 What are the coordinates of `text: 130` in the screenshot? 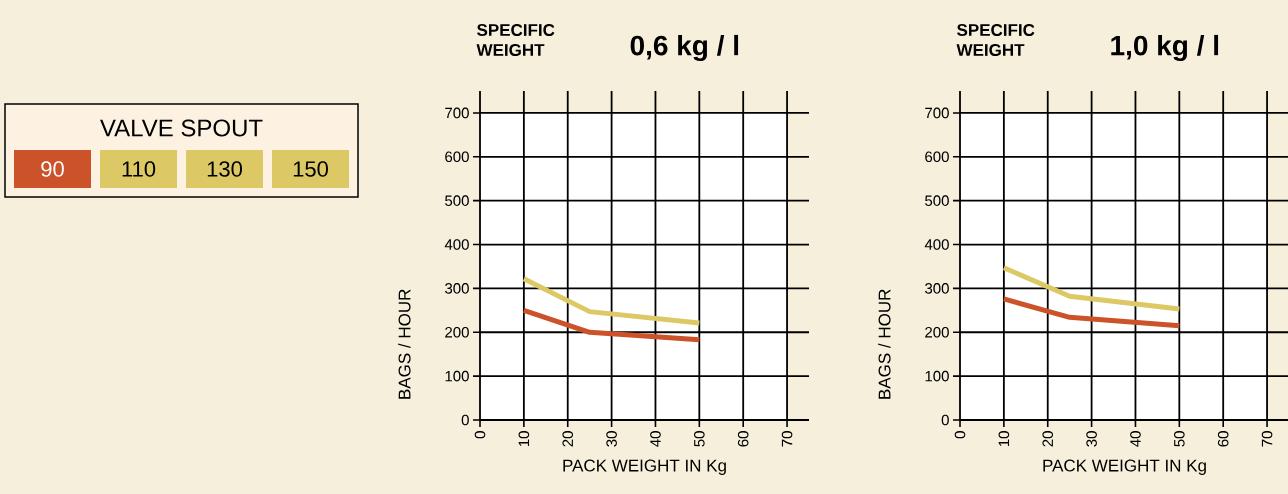 It's located at (224, 169).